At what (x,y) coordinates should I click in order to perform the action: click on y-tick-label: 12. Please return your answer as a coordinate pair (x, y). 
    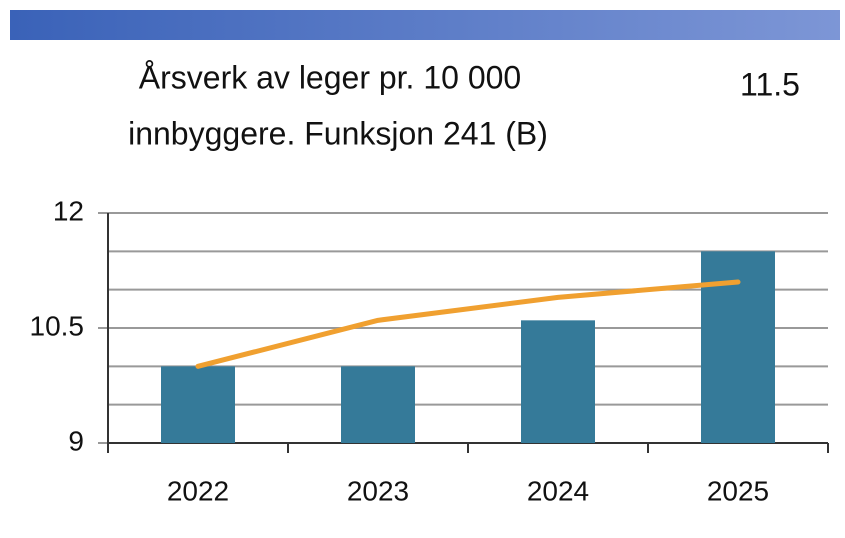
    Looking at the image, I should click on (68, 210).